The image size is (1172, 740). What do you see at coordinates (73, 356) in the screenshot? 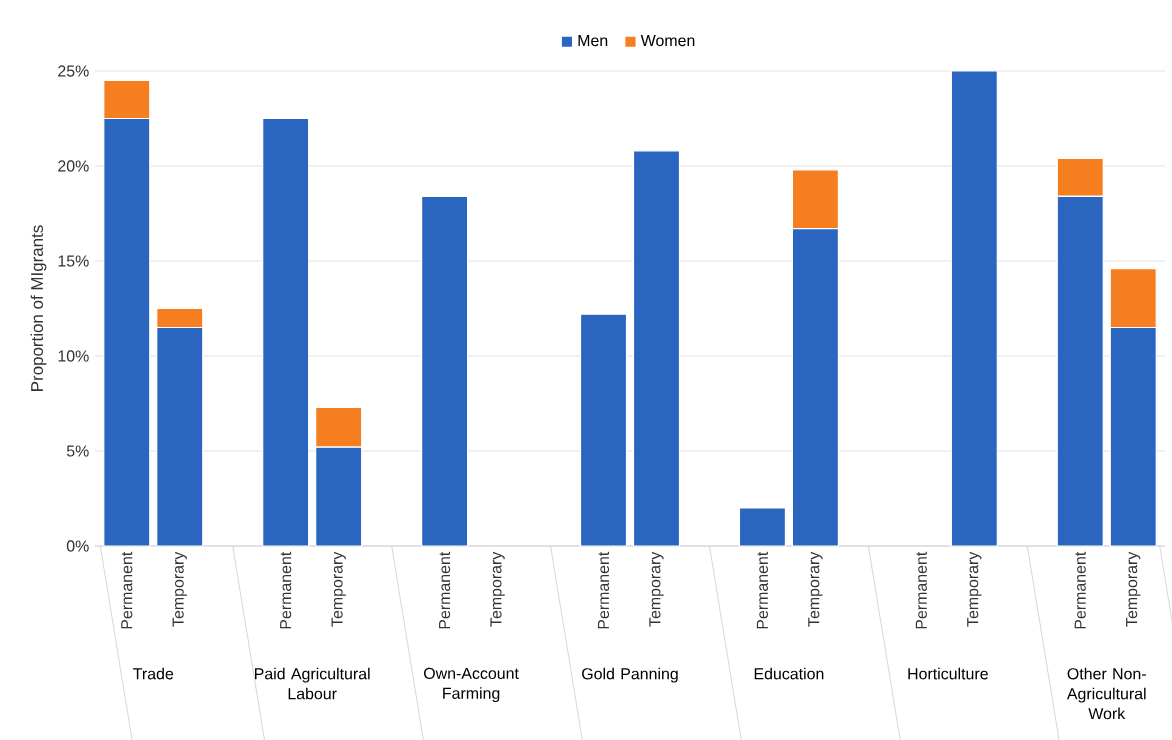
I see `y-tick-label: 10%` at bounding box center [73, 356].